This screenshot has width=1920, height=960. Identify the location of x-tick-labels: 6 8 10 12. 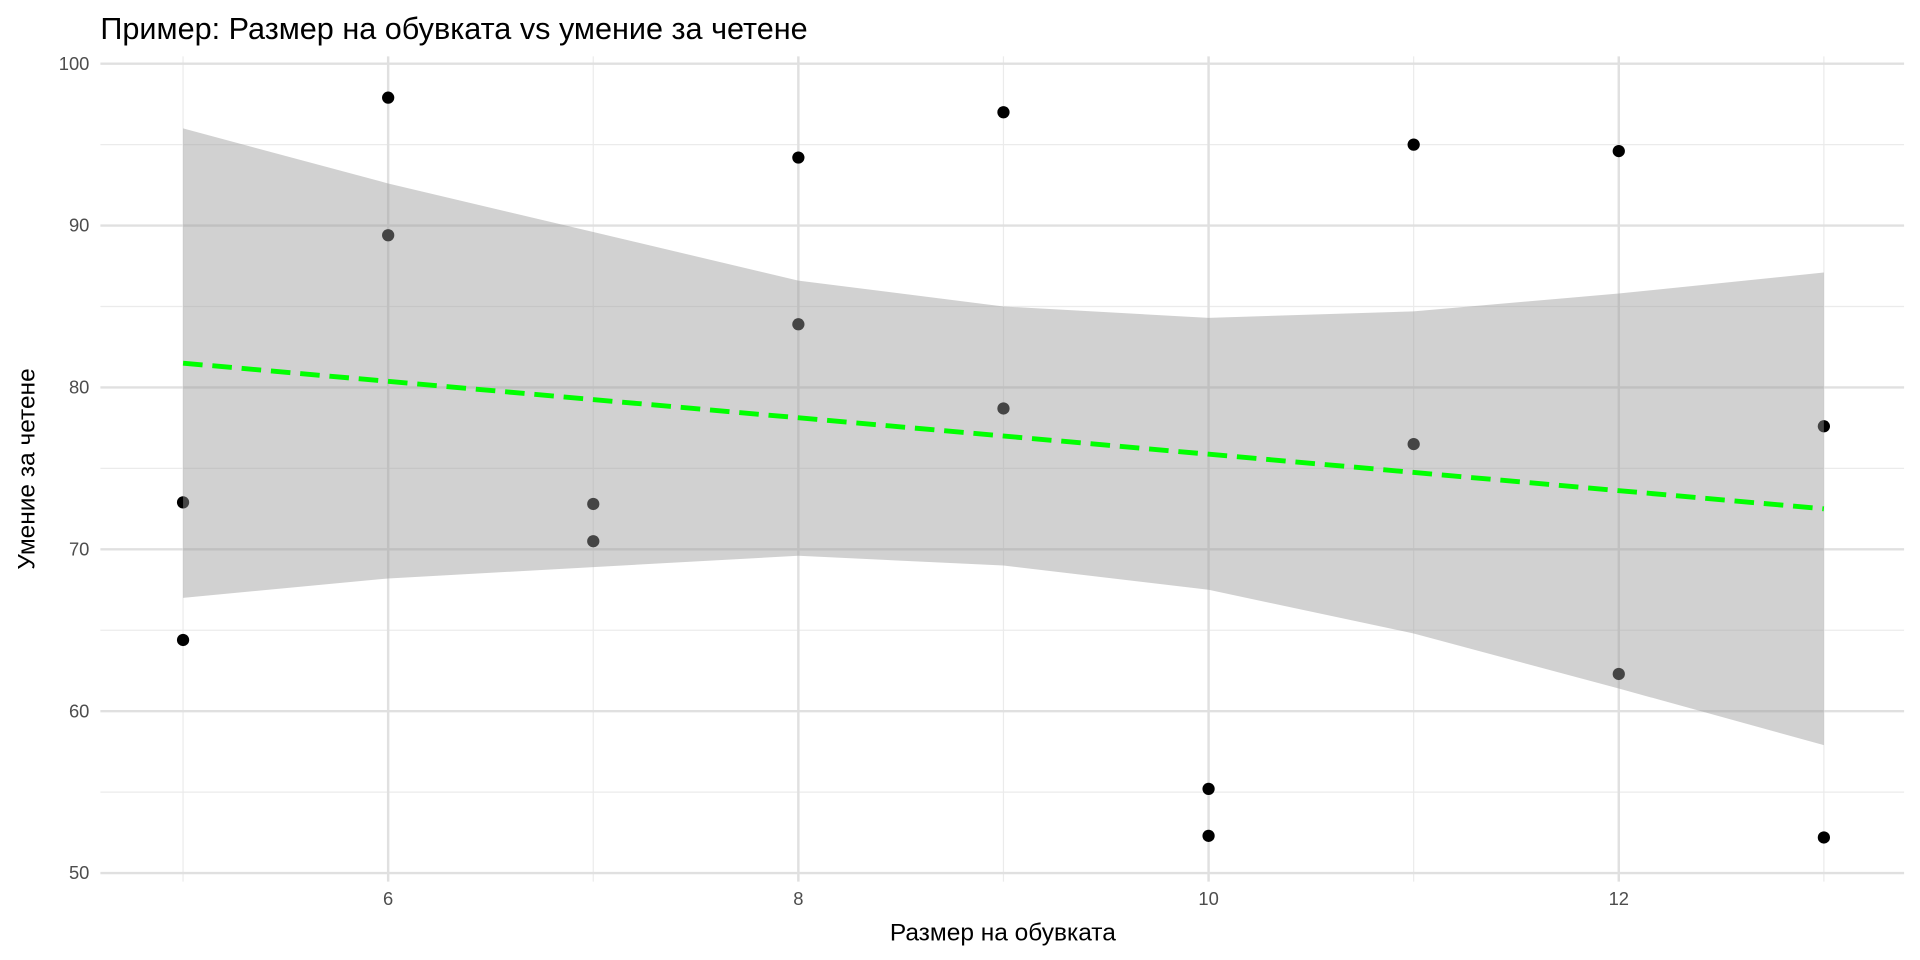
(1006, 898).